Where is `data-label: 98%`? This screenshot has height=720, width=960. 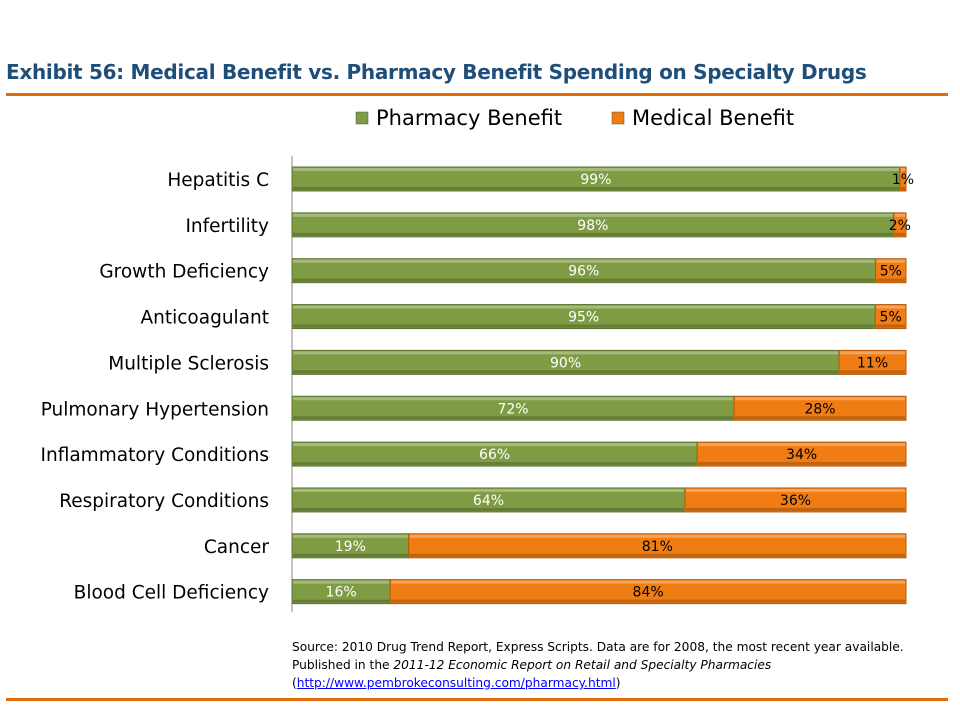
data-label: 98% is located at coordinates (592, 226).